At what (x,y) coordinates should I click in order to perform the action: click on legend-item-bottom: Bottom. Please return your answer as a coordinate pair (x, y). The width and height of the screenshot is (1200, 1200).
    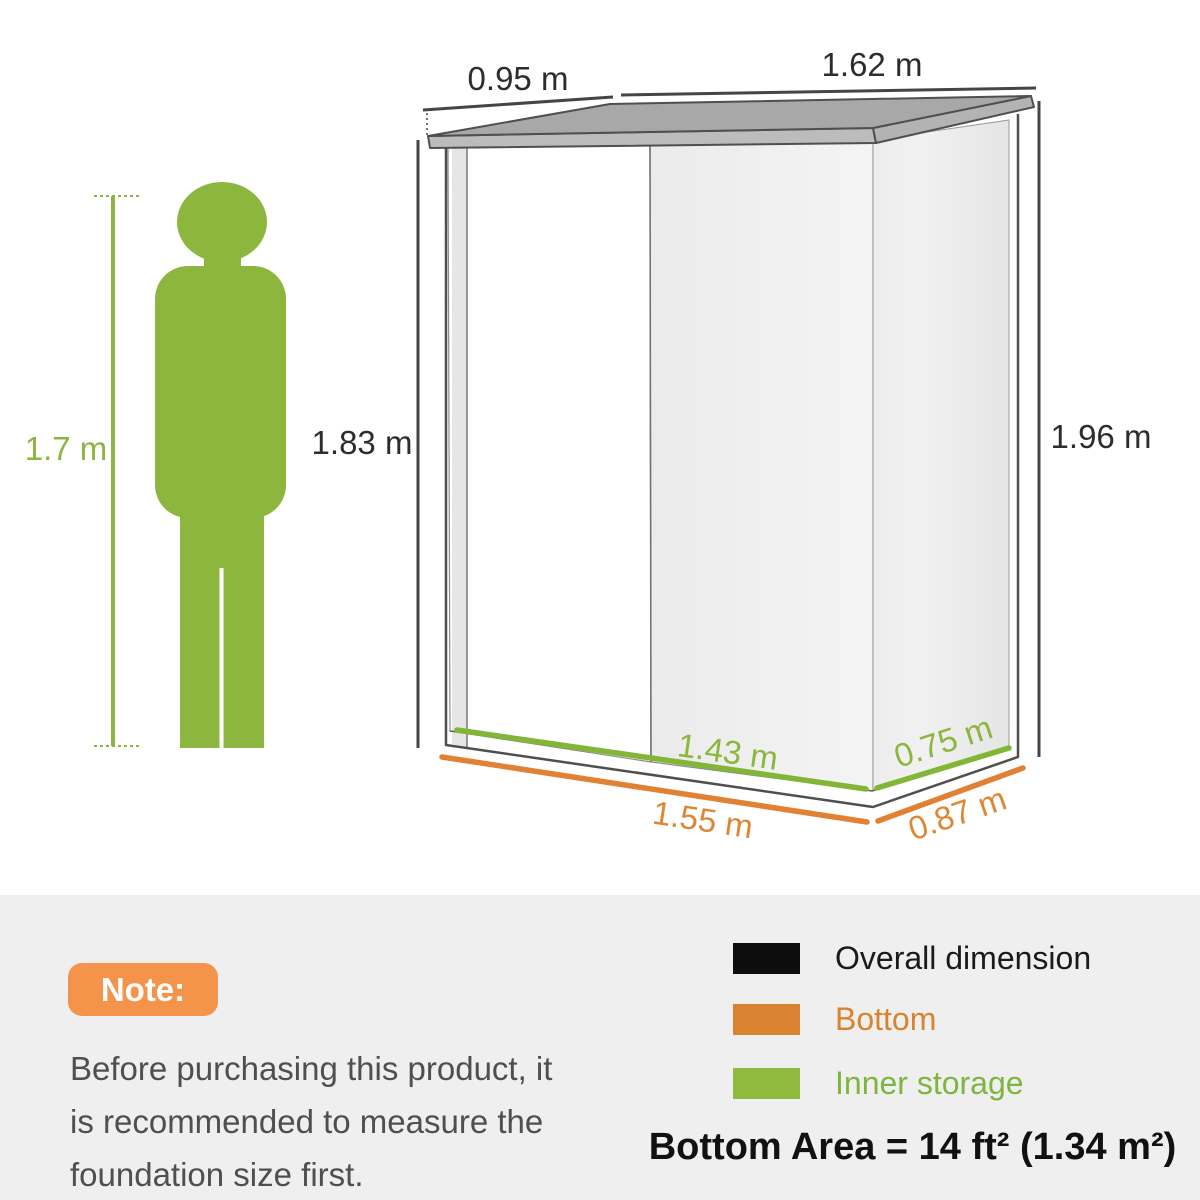
    Looking at the image, I should click on (835, 1018).